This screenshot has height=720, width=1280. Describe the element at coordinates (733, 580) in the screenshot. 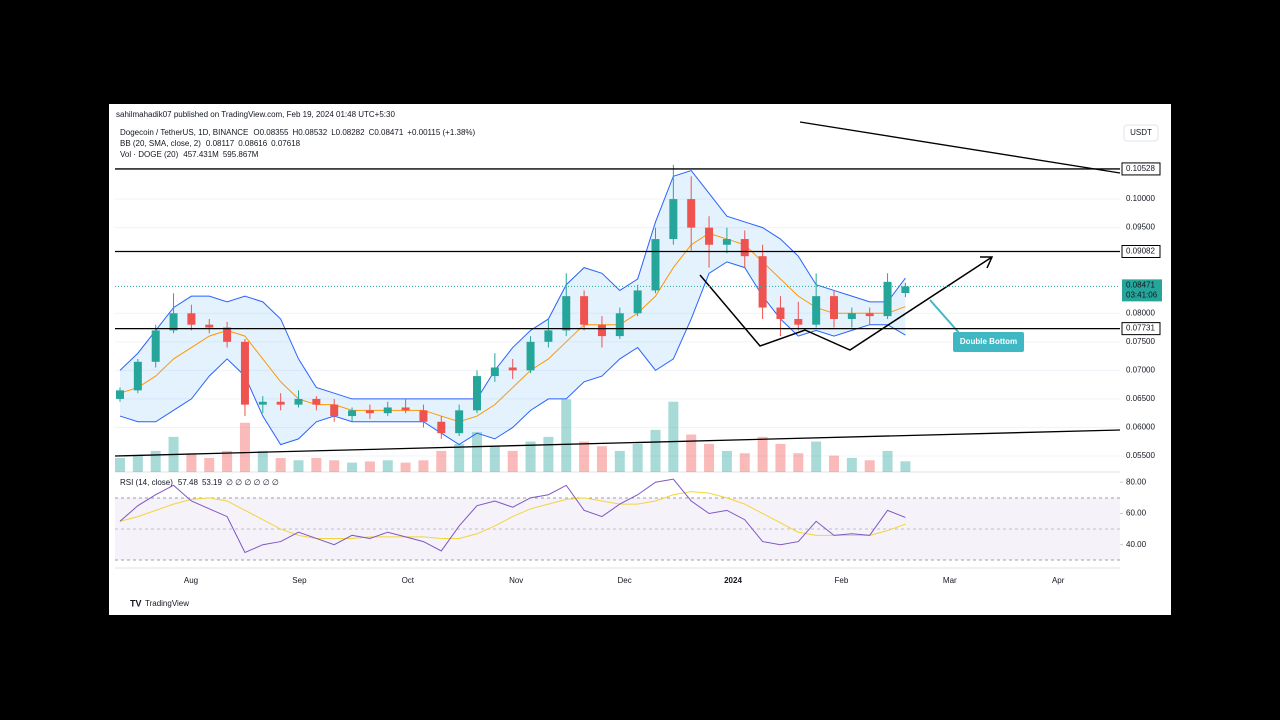

I see `x-tick-label: 2024` at that location.